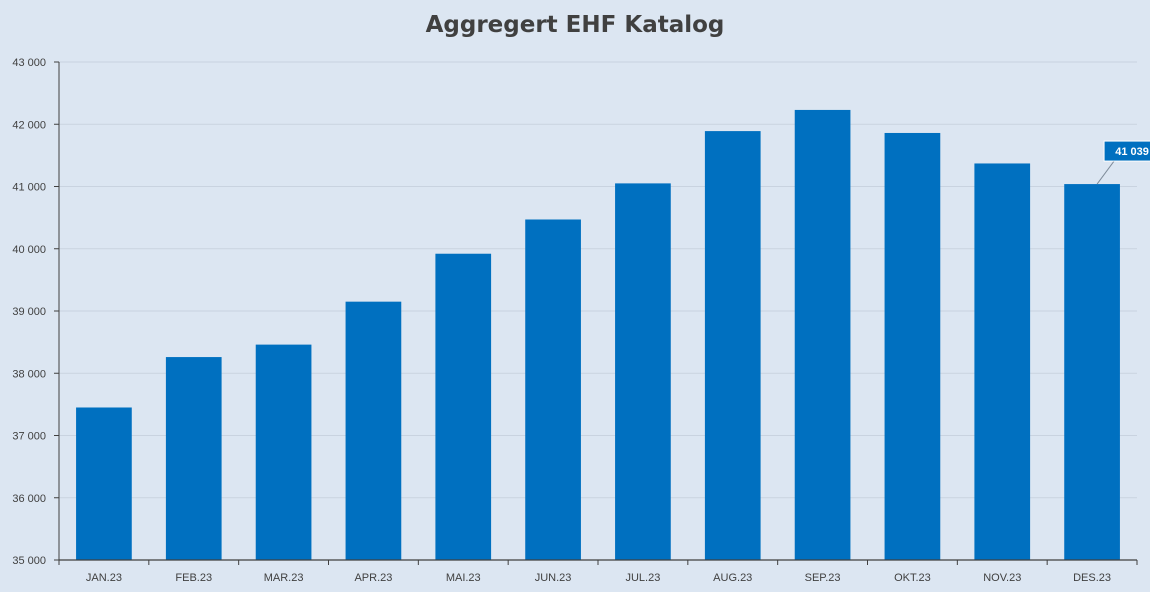 The height and width of the screenshot is (592, 1150). I want to click on x-tick-label: NOV.23, so click(1002, 578).